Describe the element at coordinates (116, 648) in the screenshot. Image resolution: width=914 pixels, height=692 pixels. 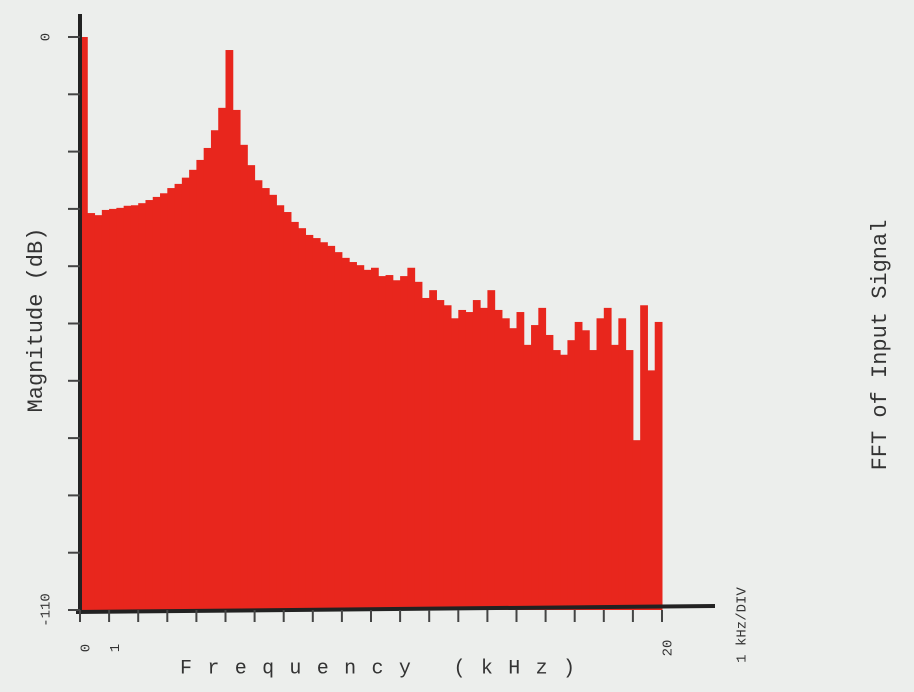
I see `x-tick-label: 1` at that location.